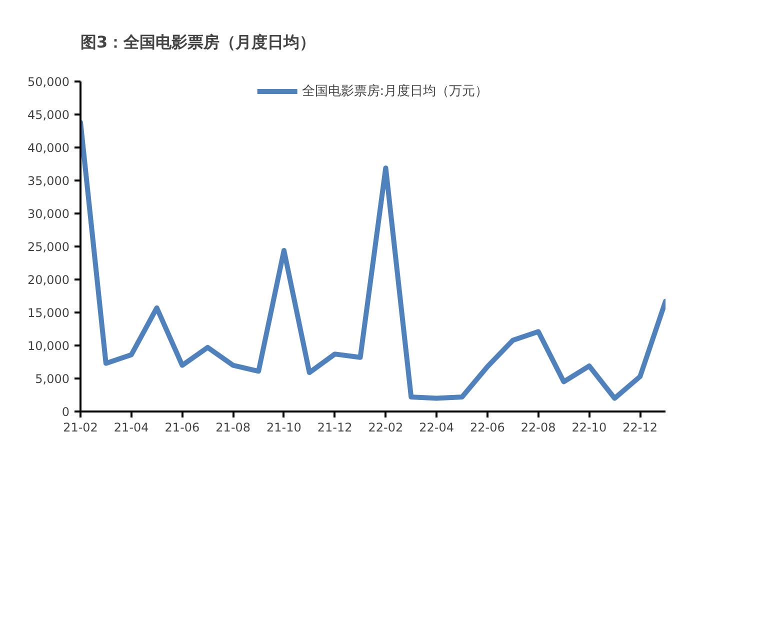  I want to click on y-tick-label: 0, so click(66, 412).